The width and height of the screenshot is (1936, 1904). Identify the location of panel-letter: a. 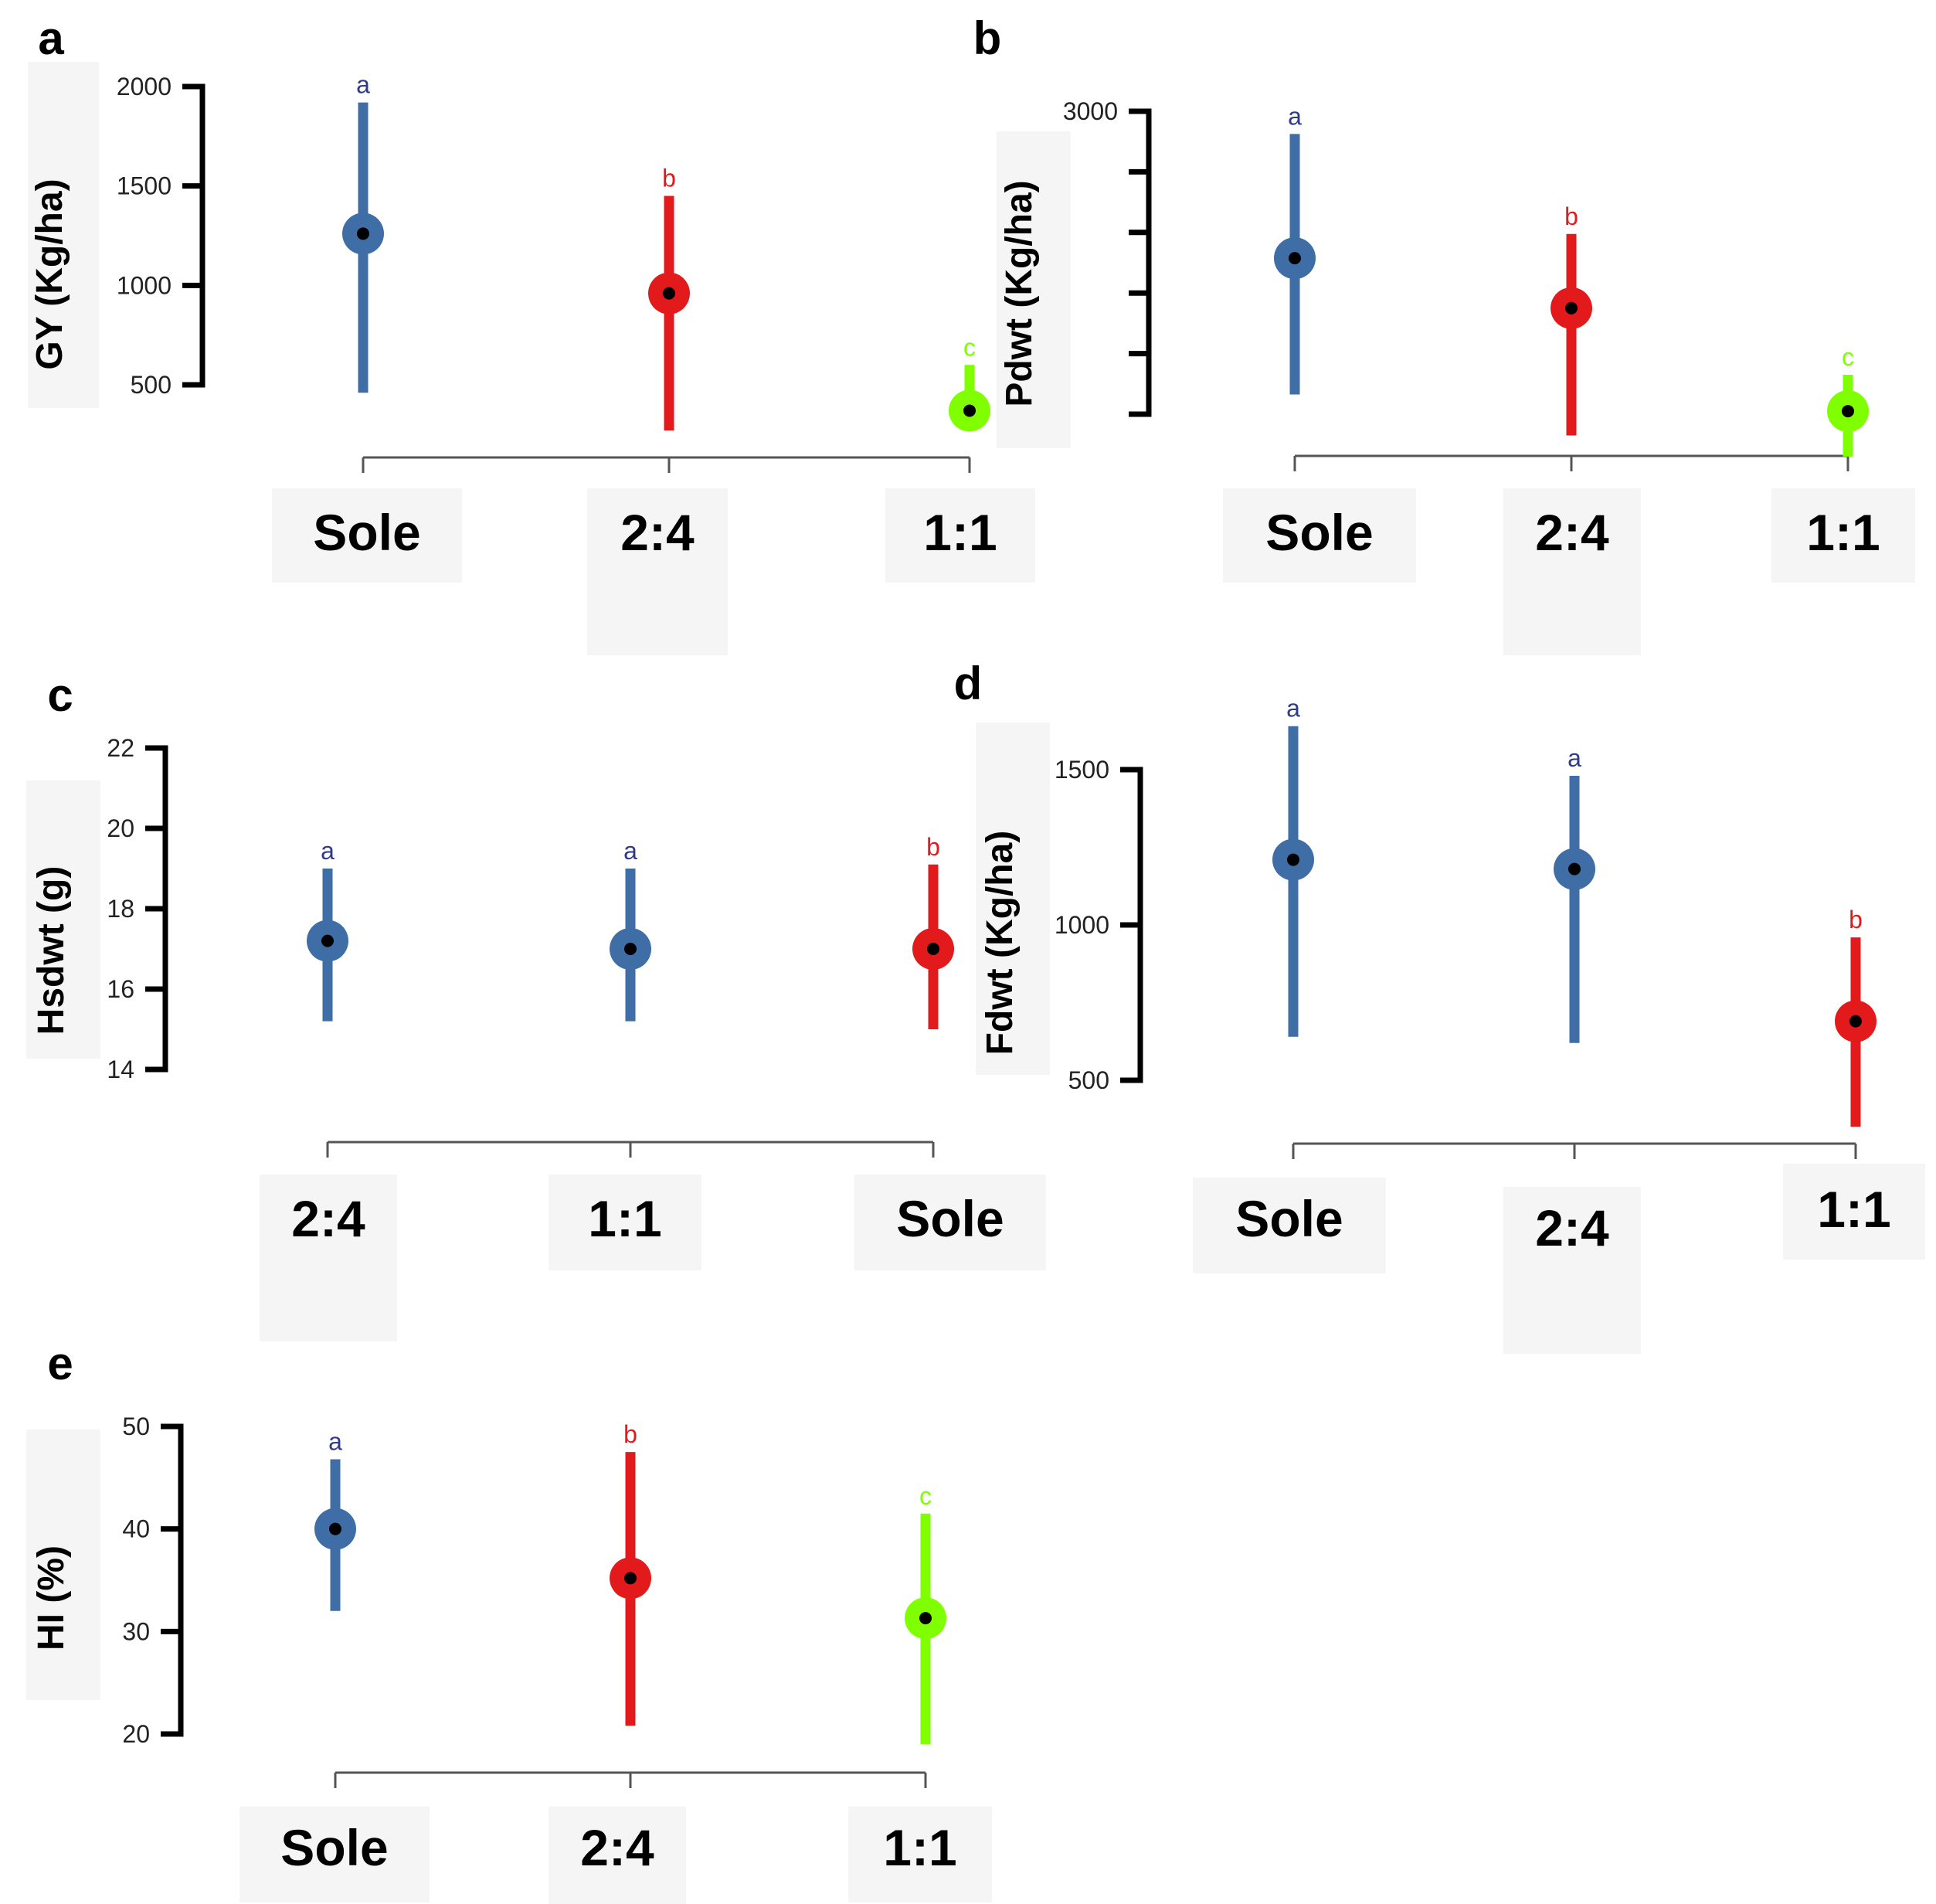
(51, 38).